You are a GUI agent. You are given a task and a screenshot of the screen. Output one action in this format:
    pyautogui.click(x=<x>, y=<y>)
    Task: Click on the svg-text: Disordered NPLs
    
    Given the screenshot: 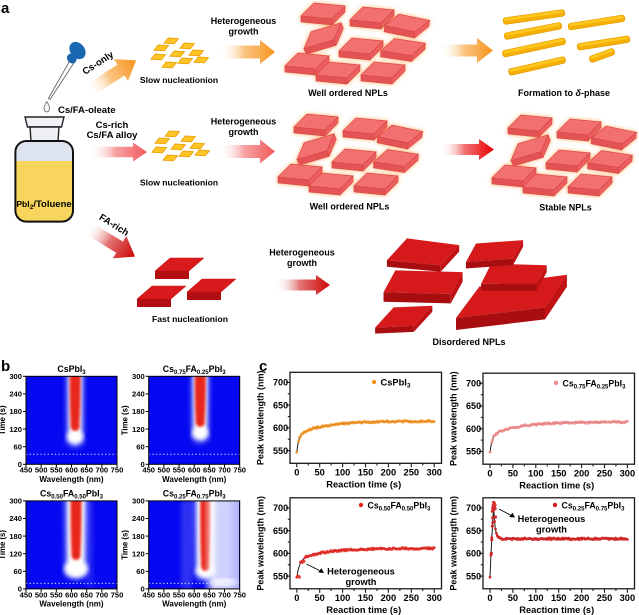 What is the action you would take?
    pyautogui.click(x=468, y=342)
    